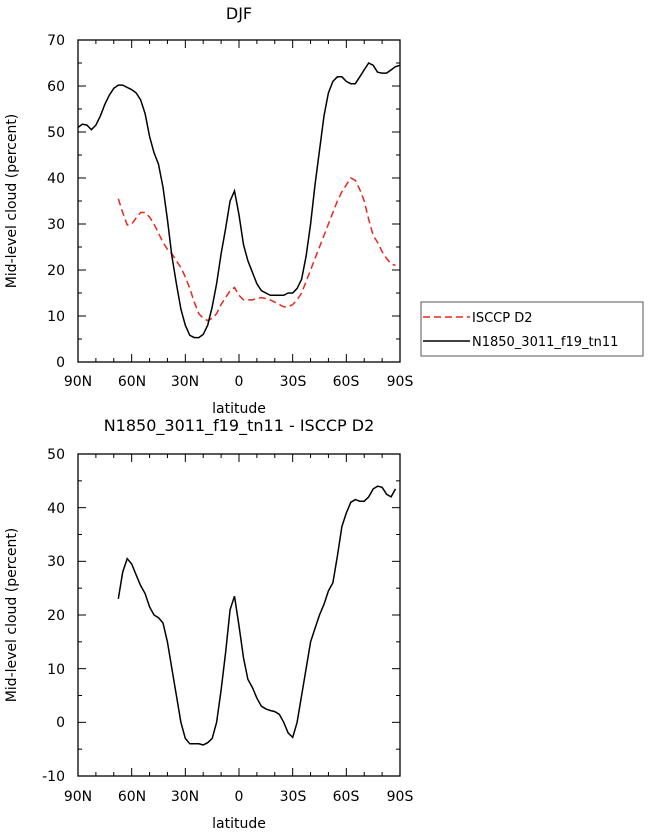 The image size is (648, 833). What do you see at coordinates (56, 509) in the screenshot?
I see `bottom-y-tick-label-40: 40` at bounding box center [56, 509].